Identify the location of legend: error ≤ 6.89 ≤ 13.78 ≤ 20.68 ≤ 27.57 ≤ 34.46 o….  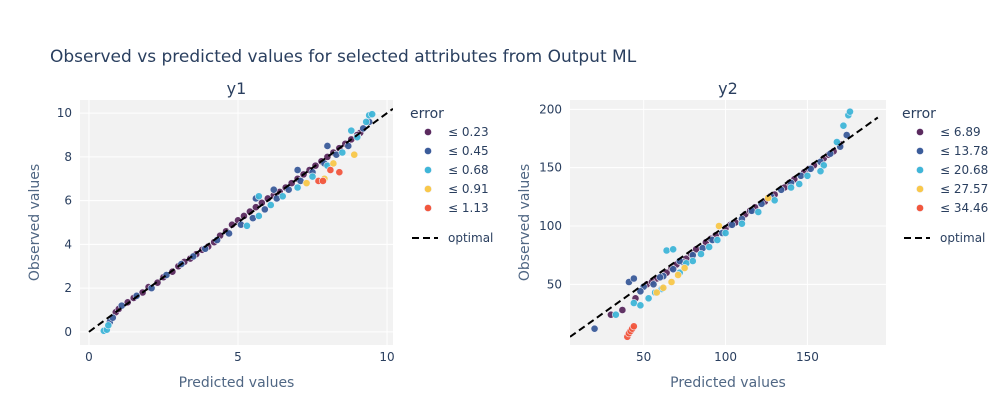
(945, 175).